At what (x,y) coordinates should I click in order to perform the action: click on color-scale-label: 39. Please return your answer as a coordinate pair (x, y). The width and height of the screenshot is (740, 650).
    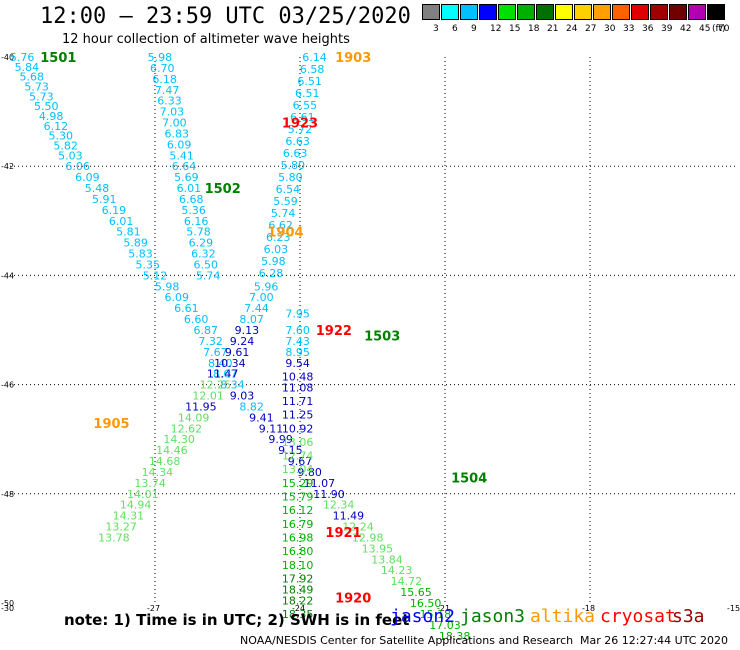
    Looking at the image, I should click on (667, 29).